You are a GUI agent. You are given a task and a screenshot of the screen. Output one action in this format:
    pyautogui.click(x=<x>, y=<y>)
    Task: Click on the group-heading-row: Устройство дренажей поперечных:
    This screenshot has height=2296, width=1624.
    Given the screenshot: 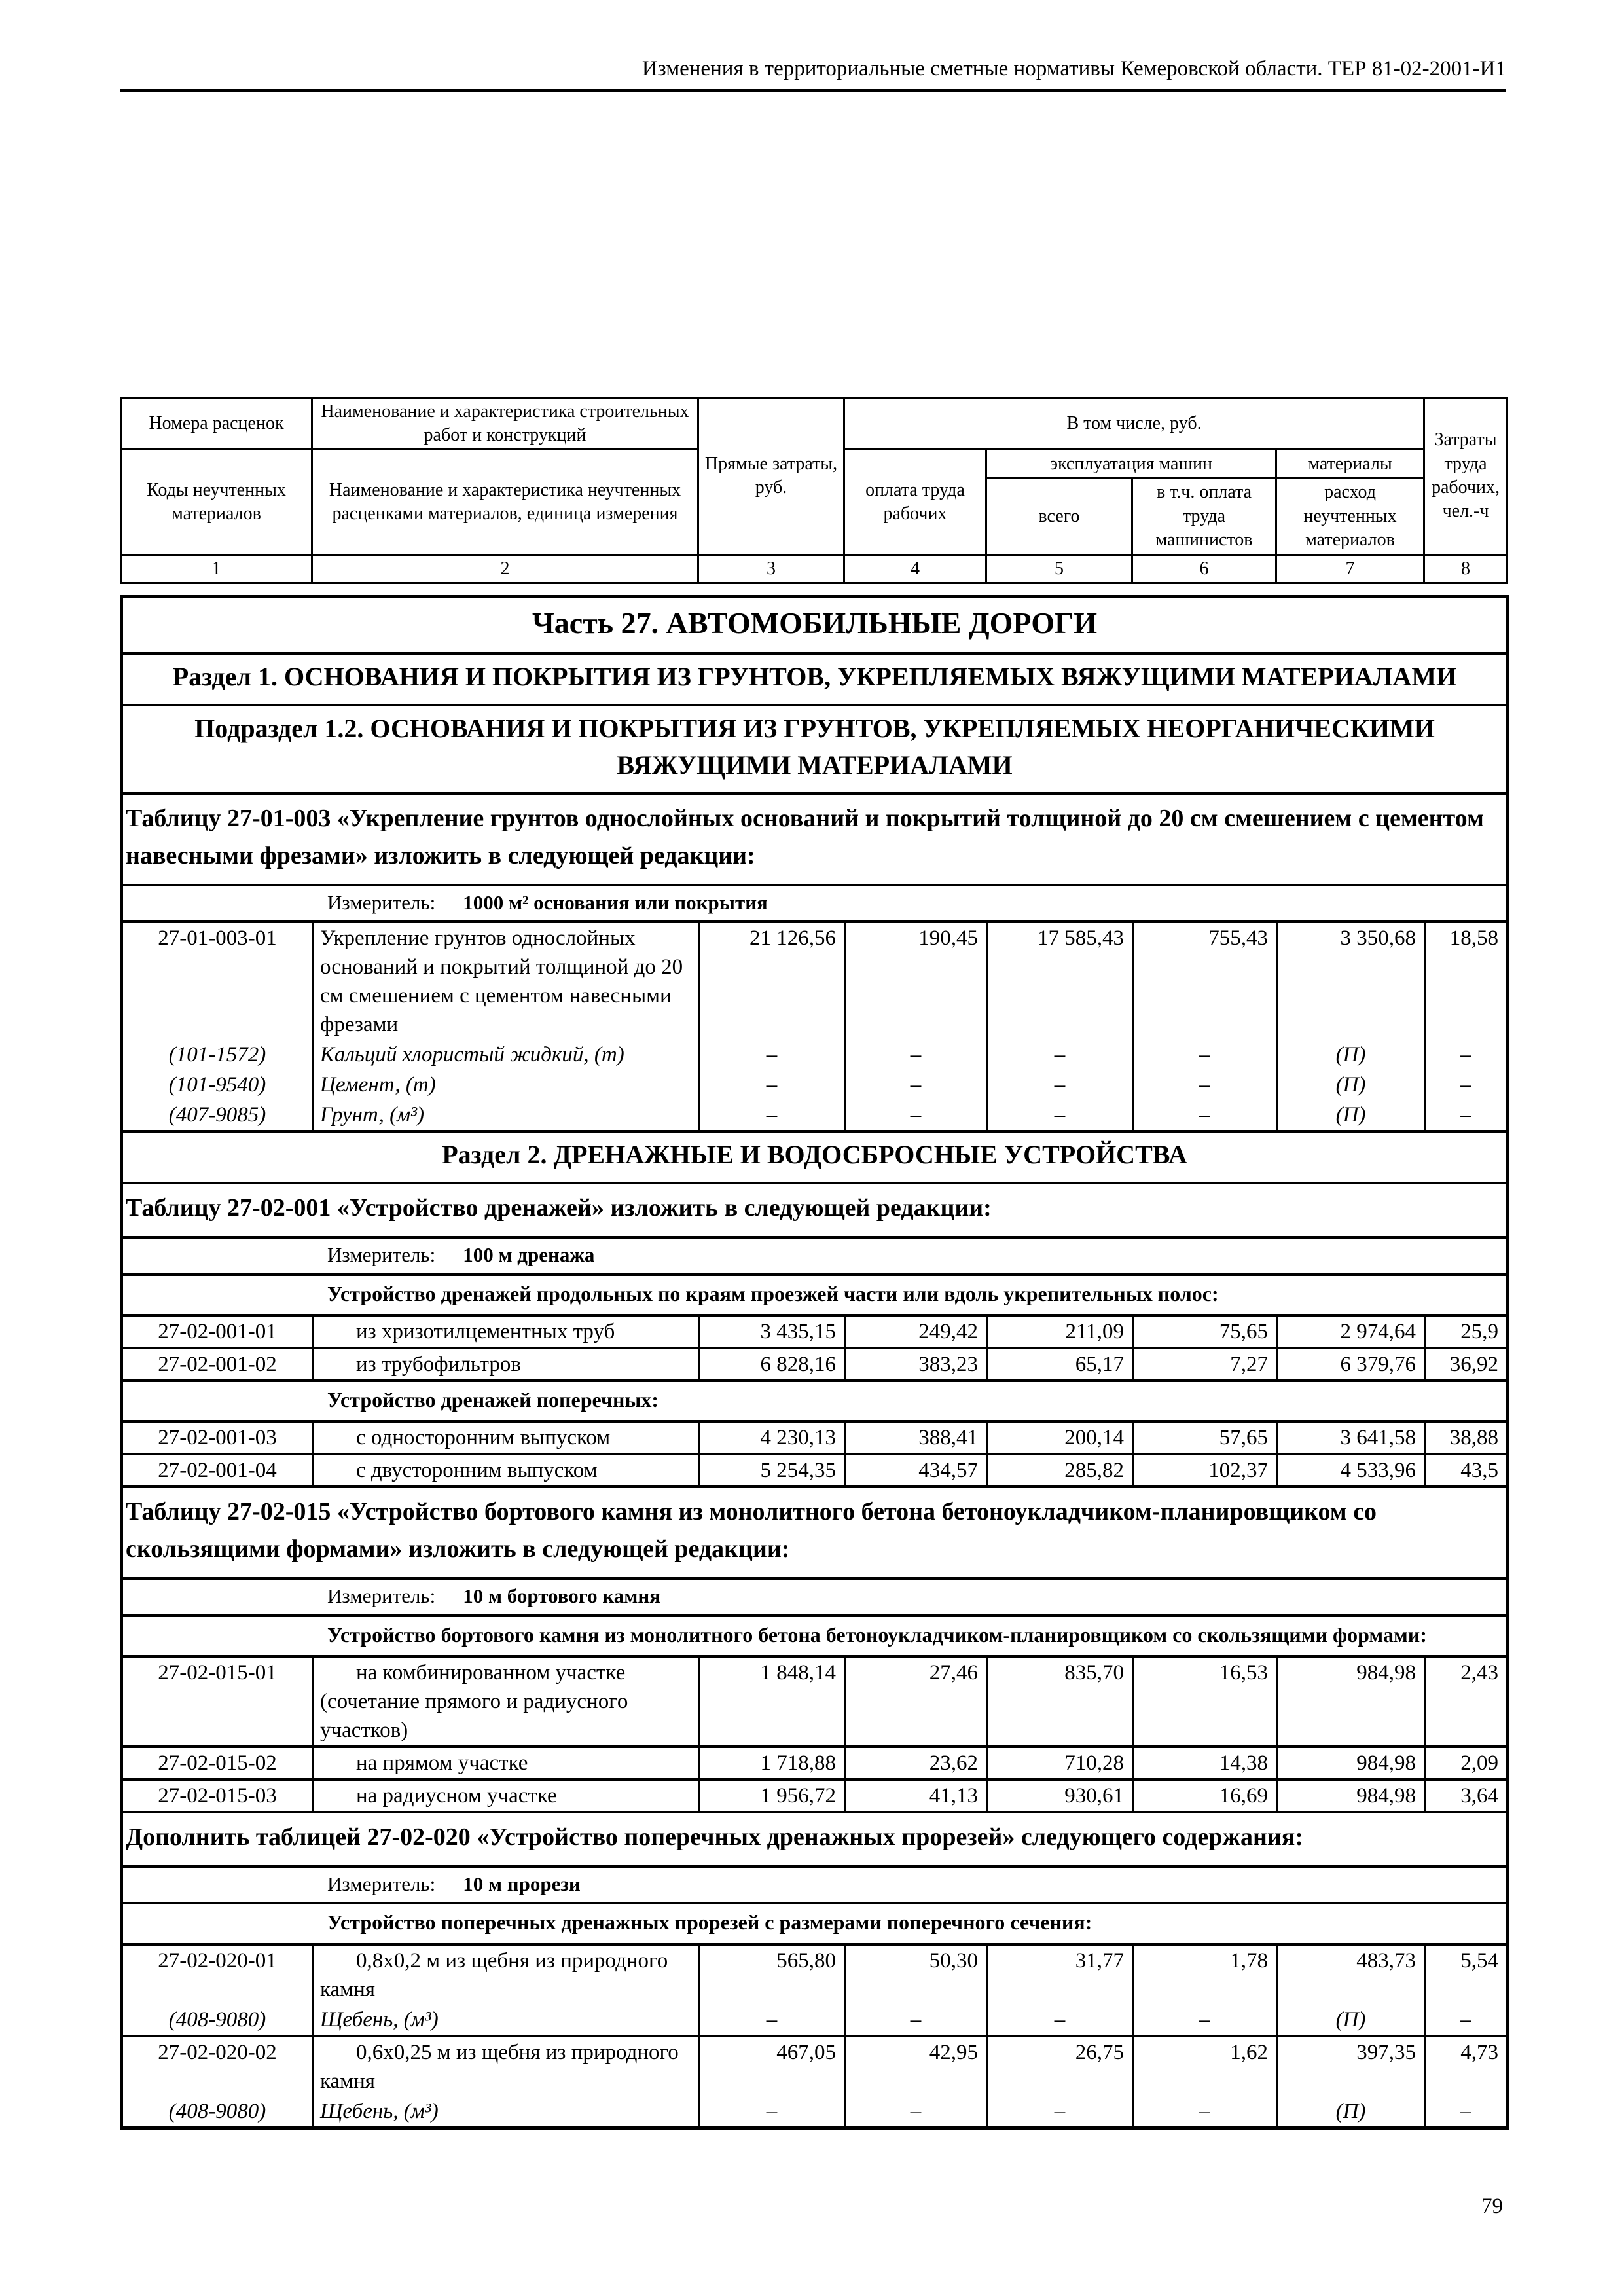 What is the action you would take?
    pyautogui.click(x=814, y=1400)
    